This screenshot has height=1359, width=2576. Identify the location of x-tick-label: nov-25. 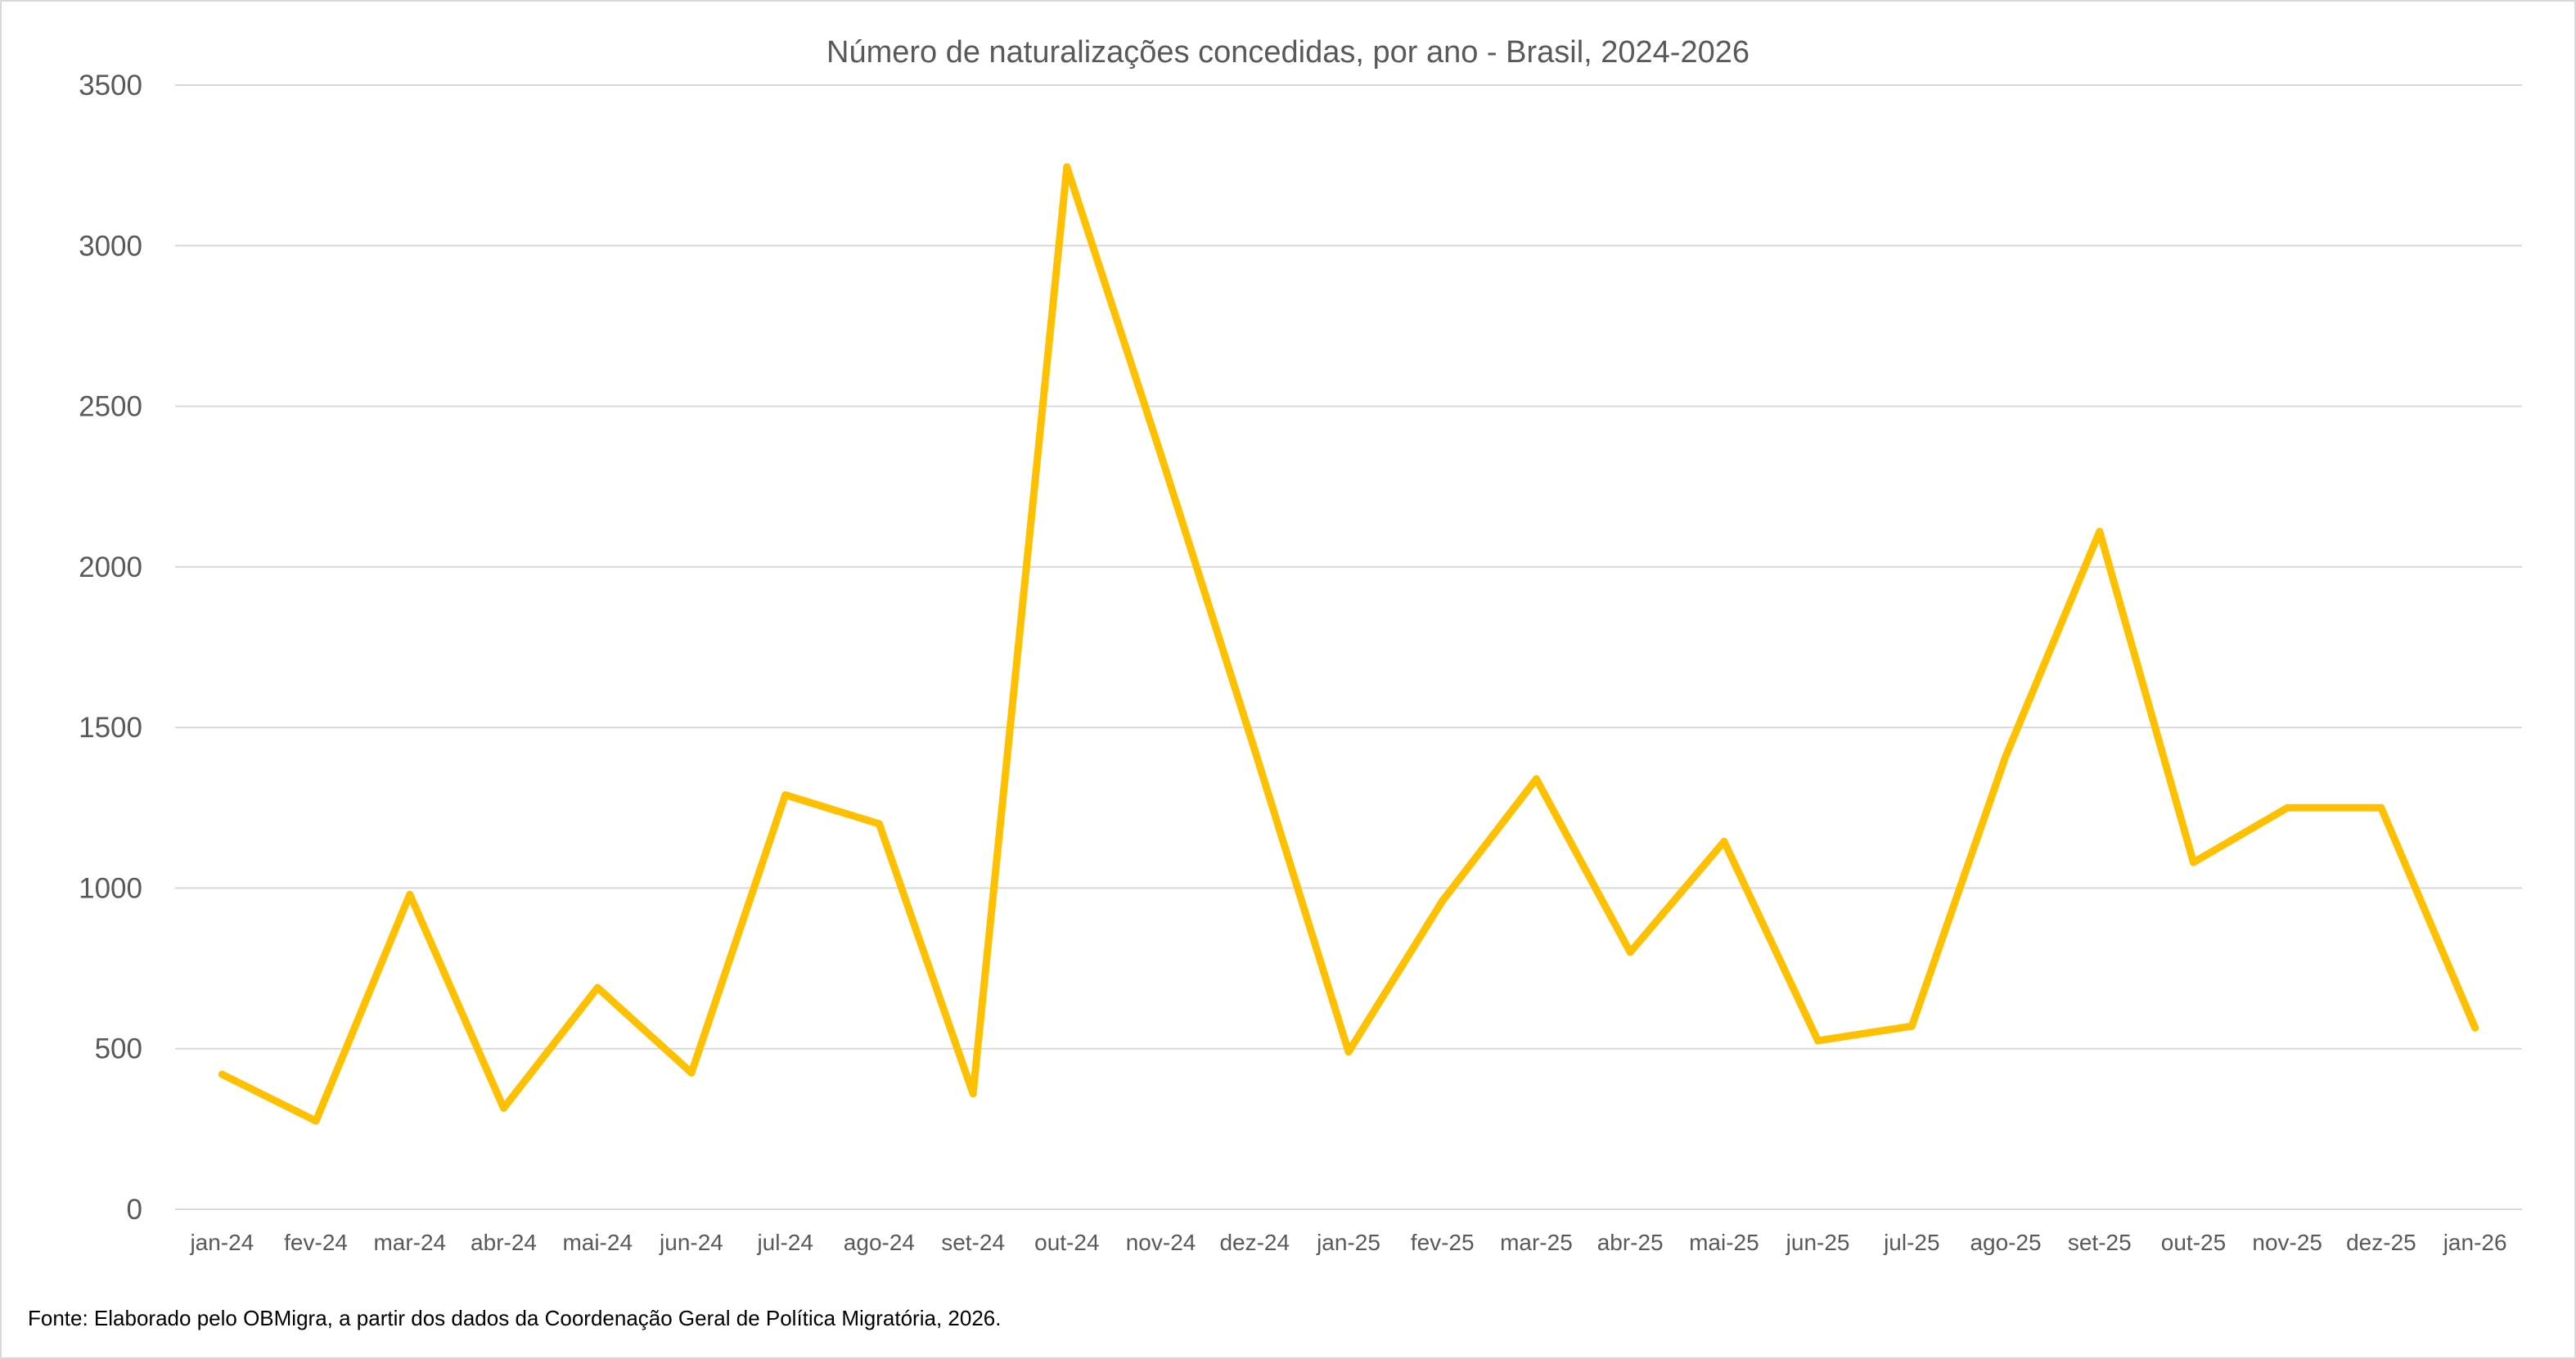
(2287, 1243).